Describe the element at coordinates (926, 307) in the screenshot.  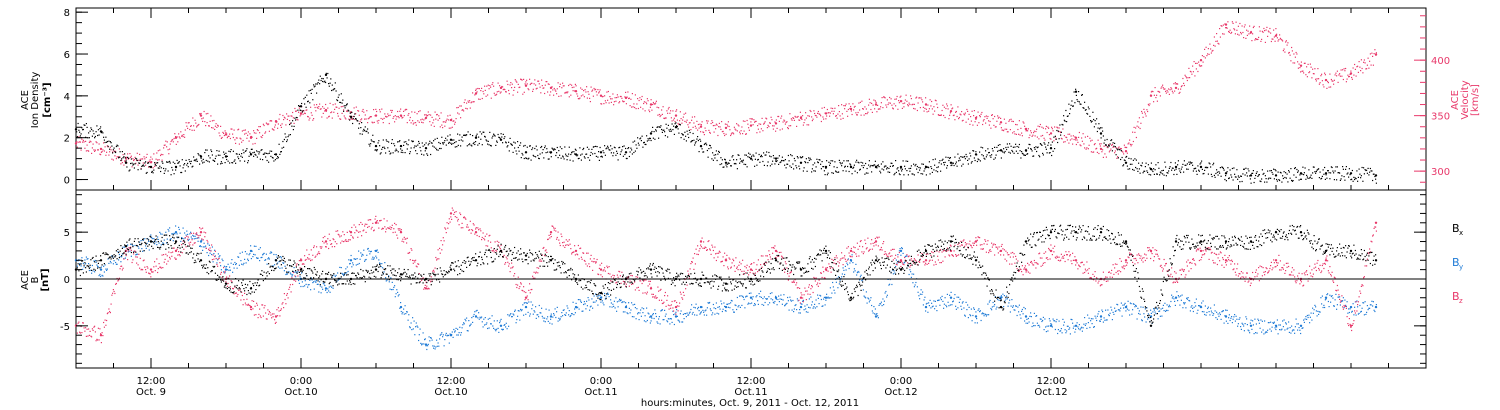
I see `by-series-point` at that location.